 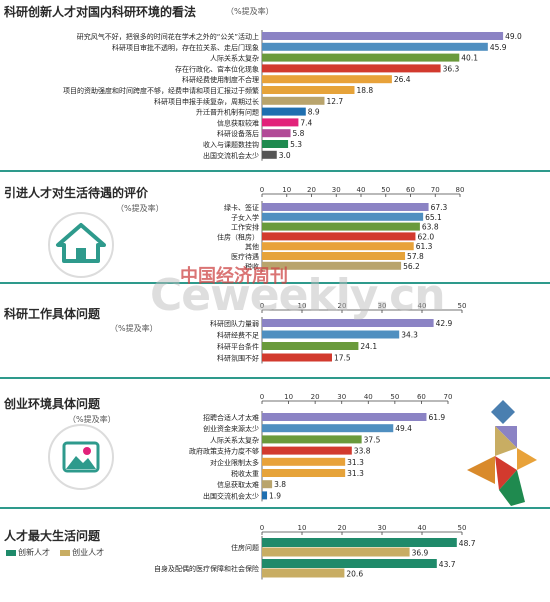 What do you see at coordinates (354, 574) in the screenshot?
I see `data-label: 20.6` at bounding box center [354, 574].